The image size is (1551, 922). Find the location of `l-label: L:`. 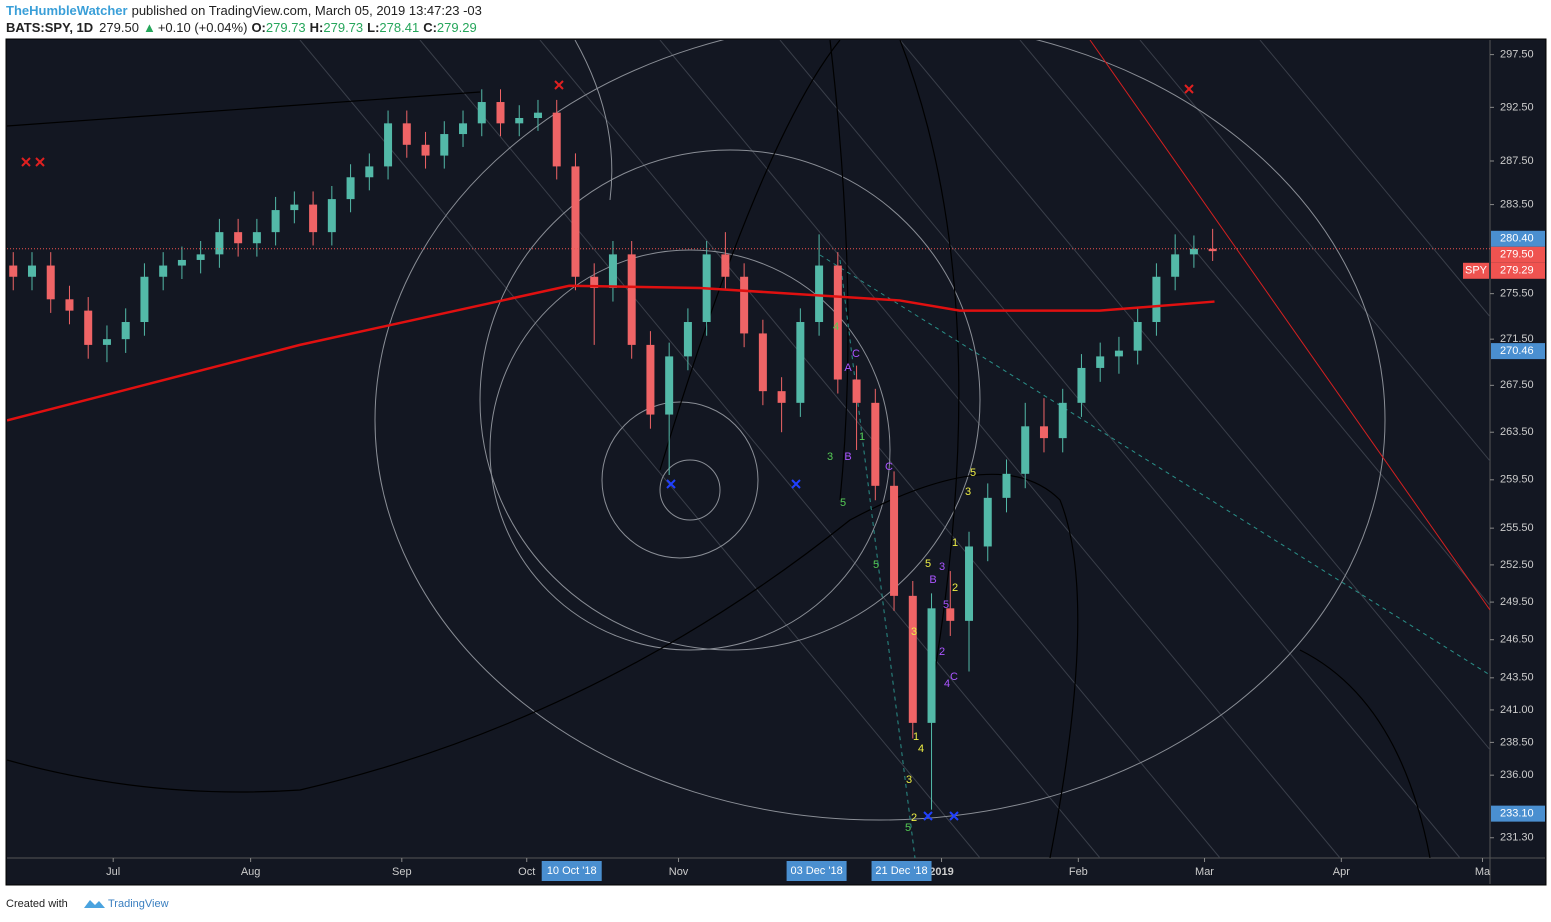

l-label: L: is located at coordinates (373, 27).